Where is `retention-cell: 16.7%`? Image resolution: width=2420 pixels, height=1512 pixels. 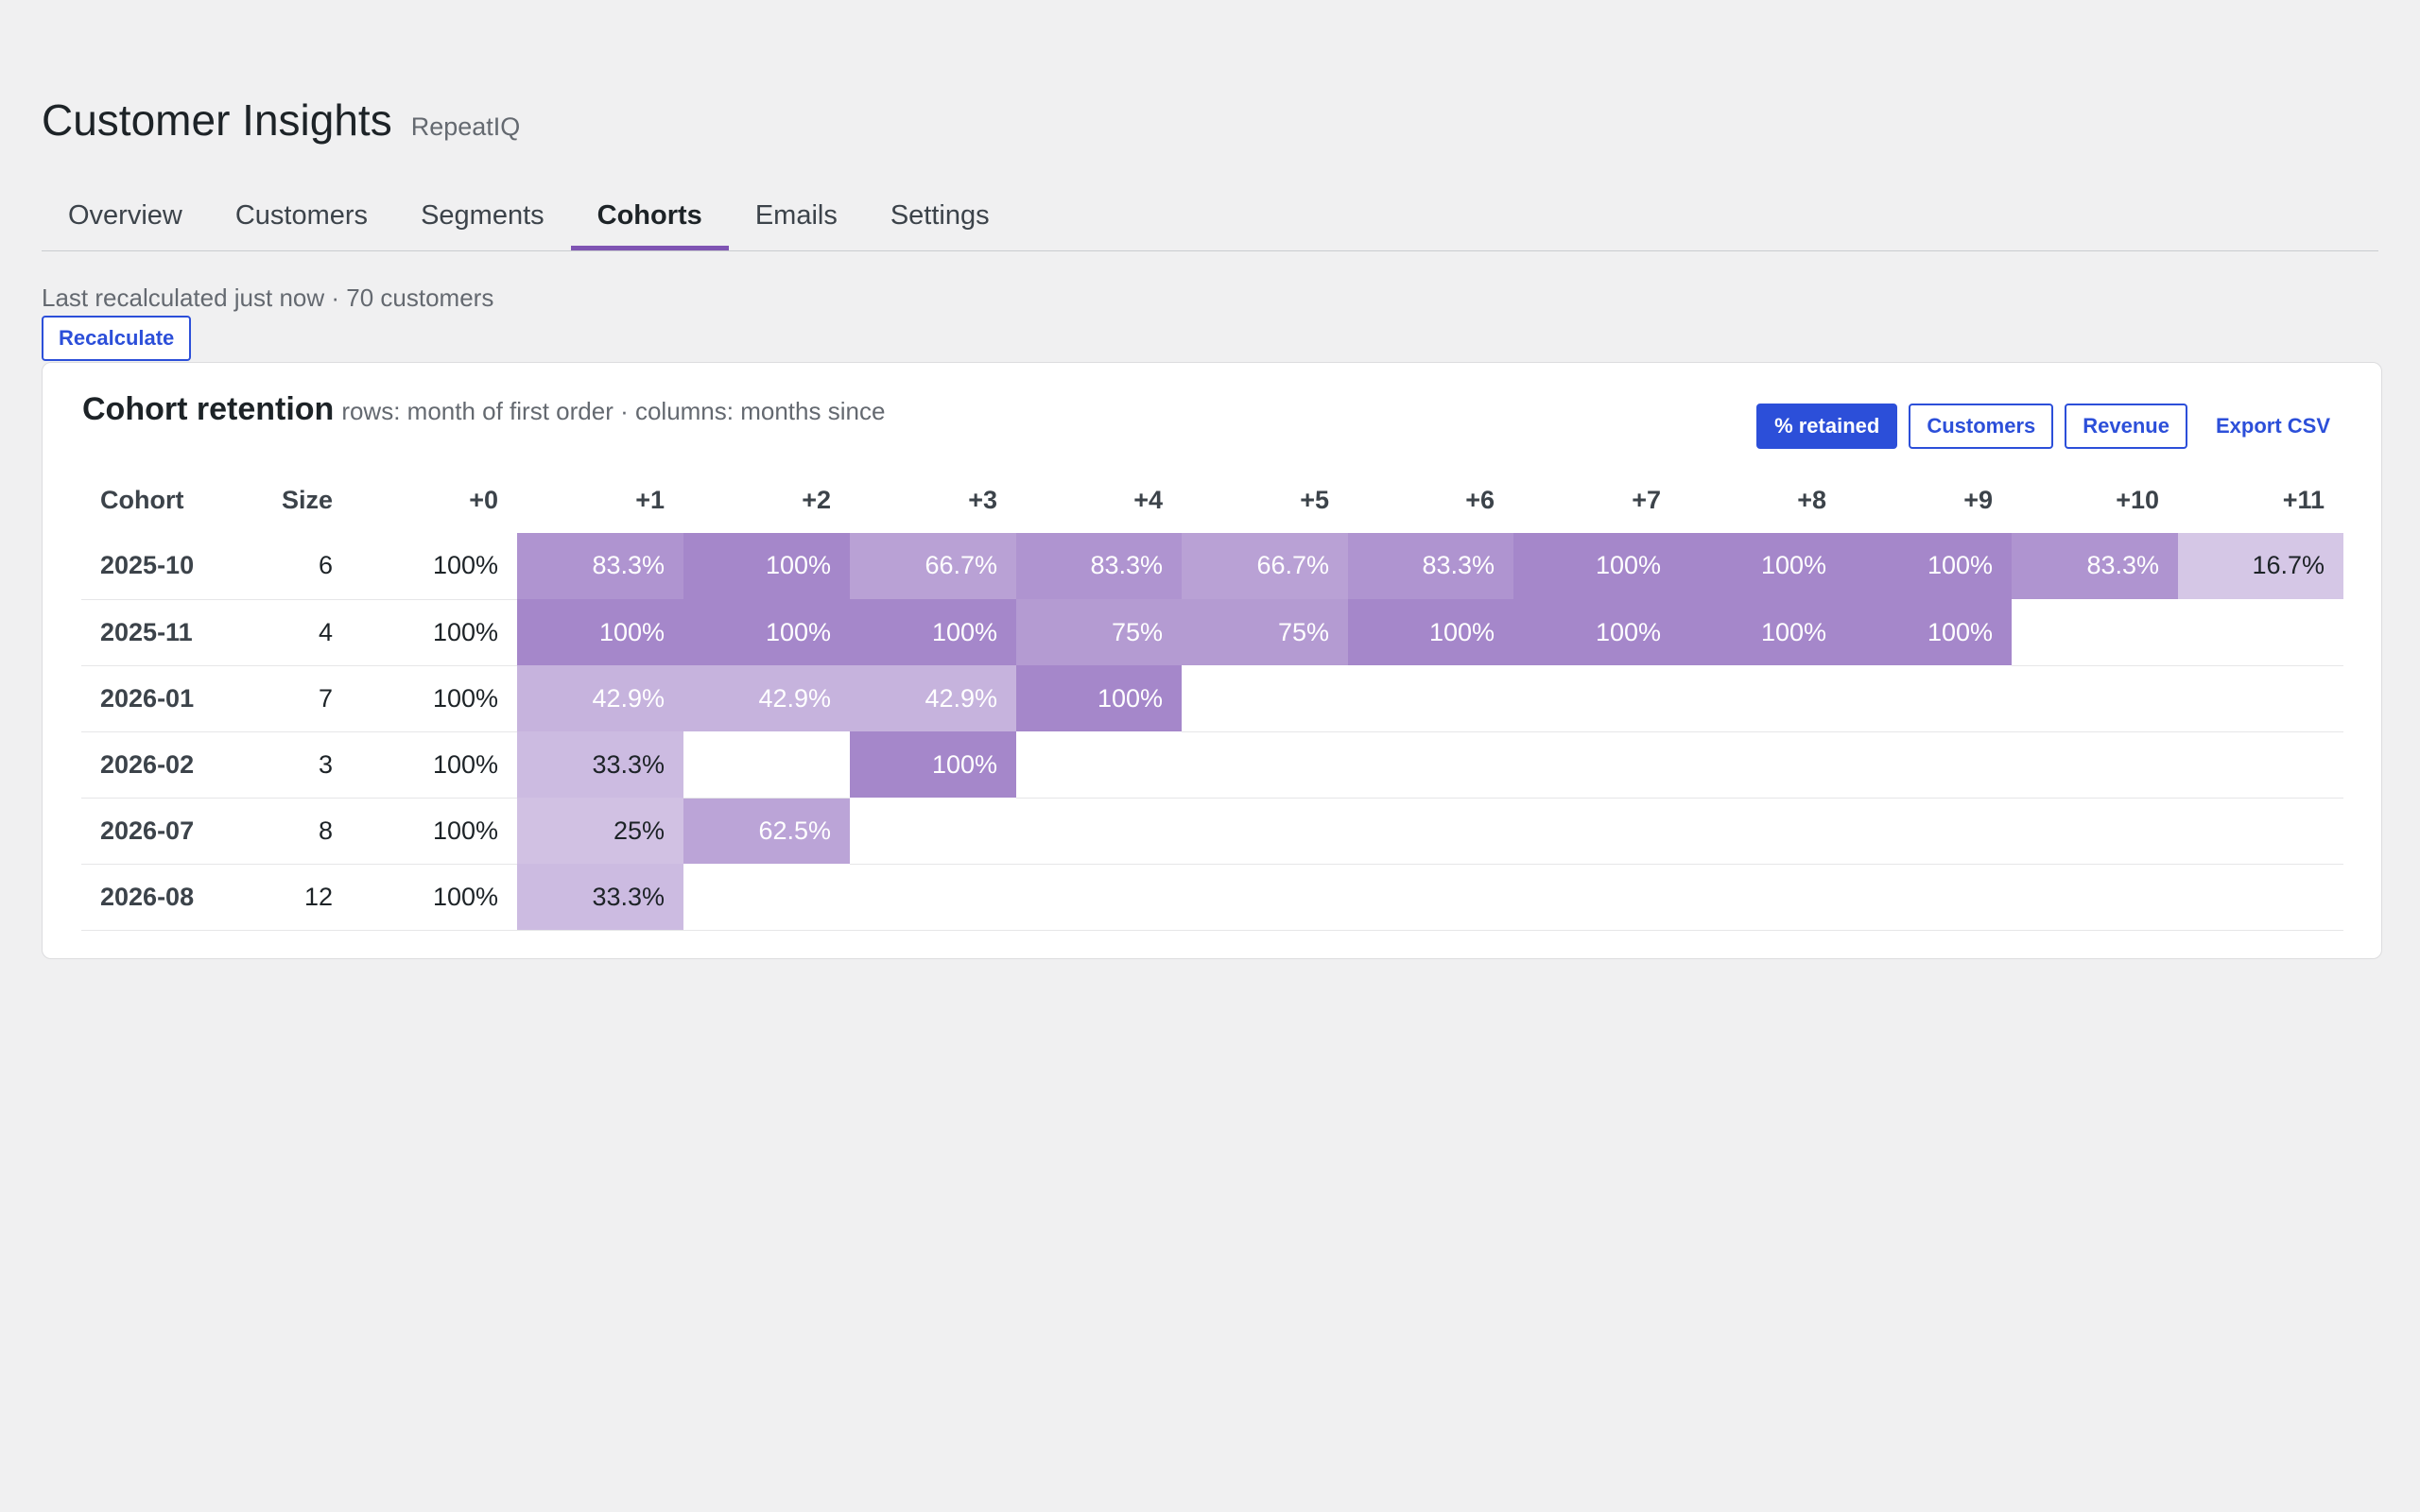
retention-cell: 16.7% is located at coordinates (2260, 566).